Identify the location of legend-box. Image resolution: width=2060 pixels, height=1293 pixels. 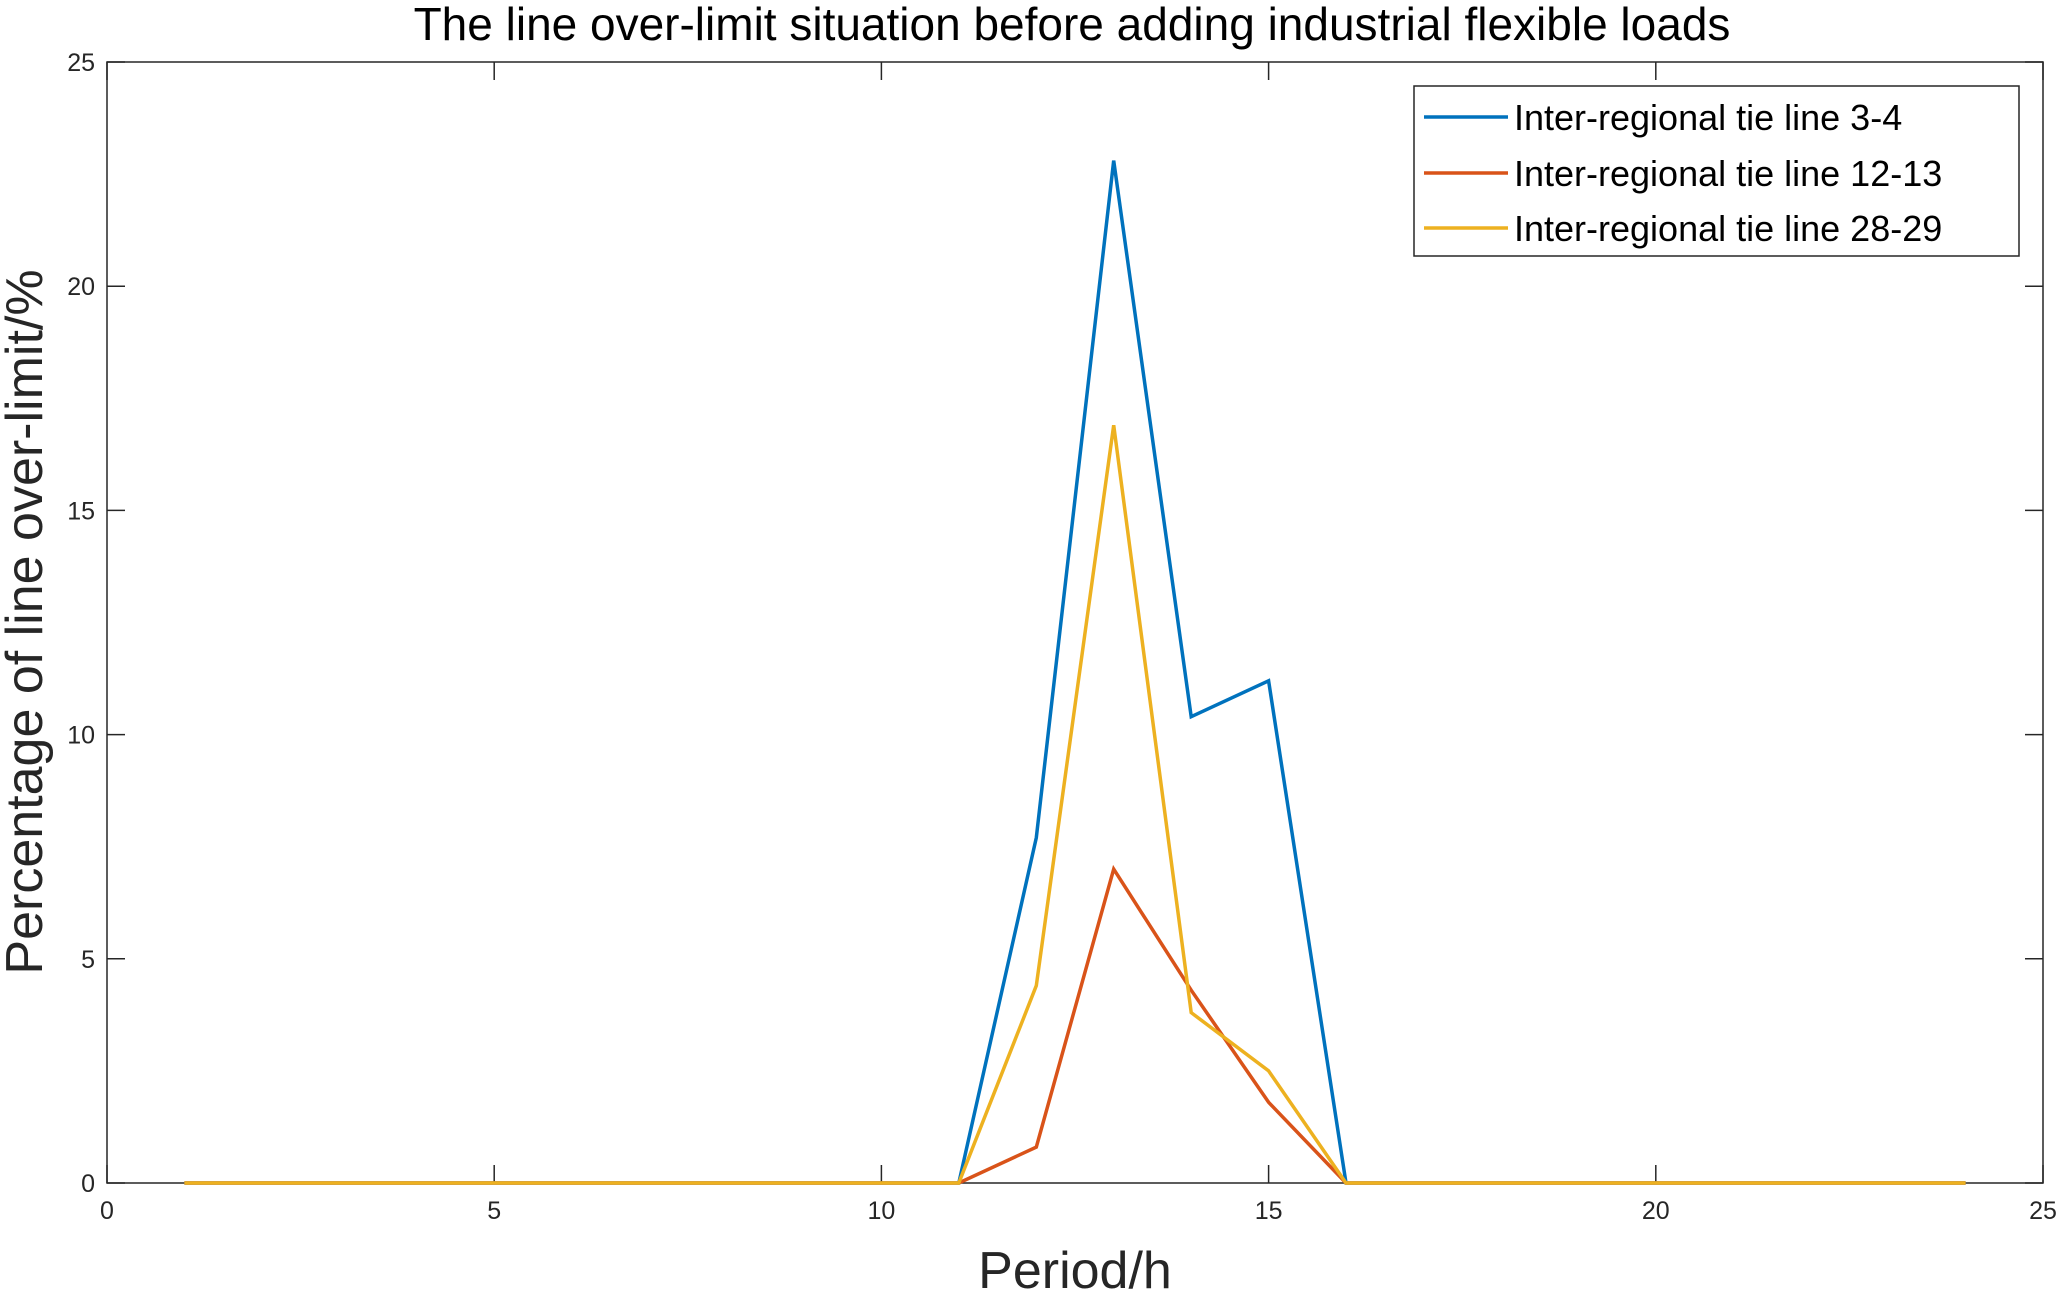
(1716, 171).